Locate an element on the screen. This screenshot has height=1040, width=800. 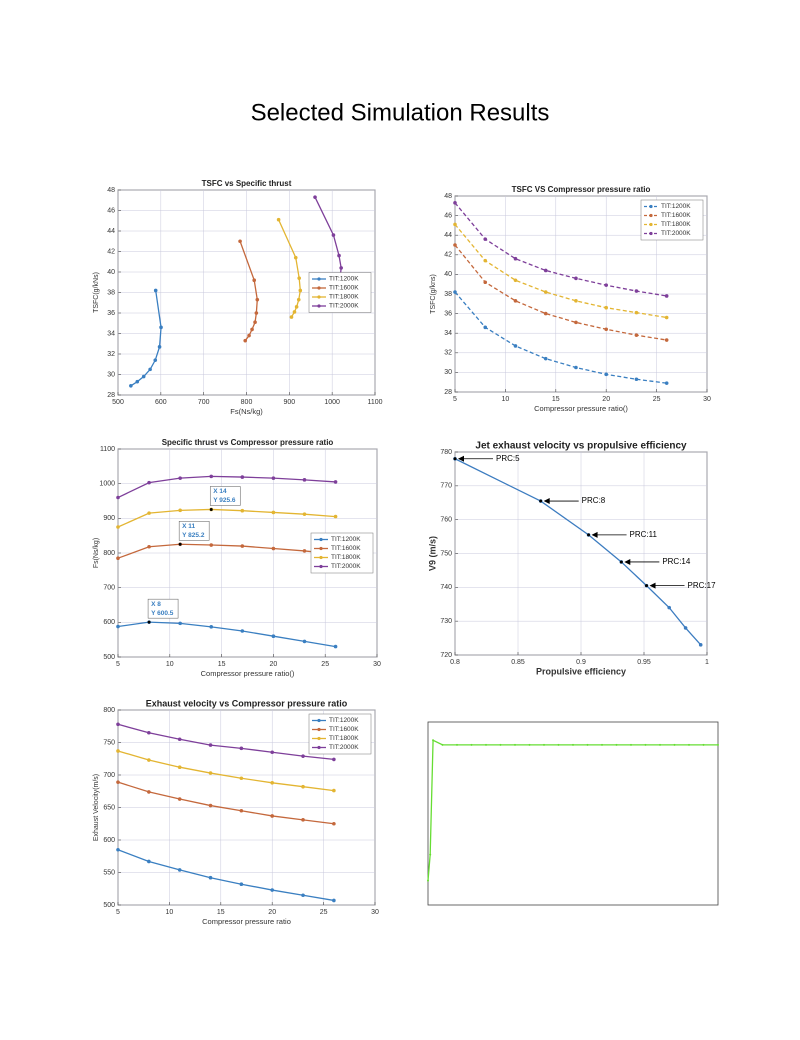
arrow-head is located at coordinates (627, 561).